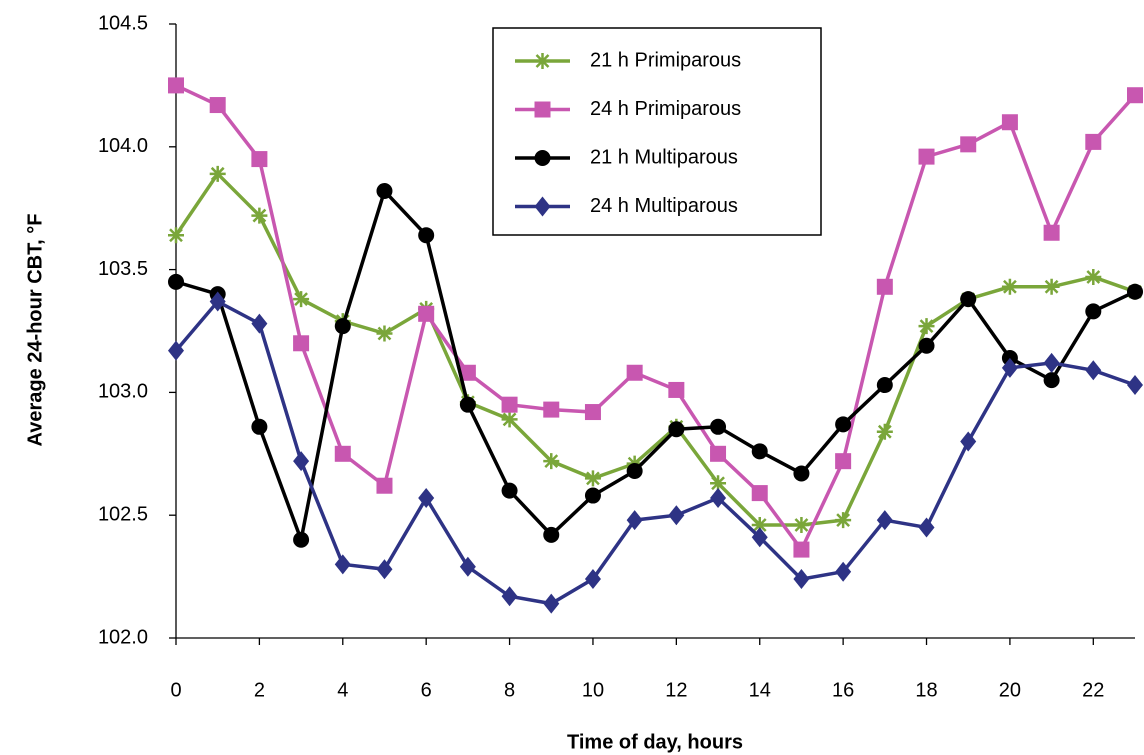 This screenshot has width=1144, height=755. I want to click on legend-label: 24 h Primiparous, so click(665, 109).